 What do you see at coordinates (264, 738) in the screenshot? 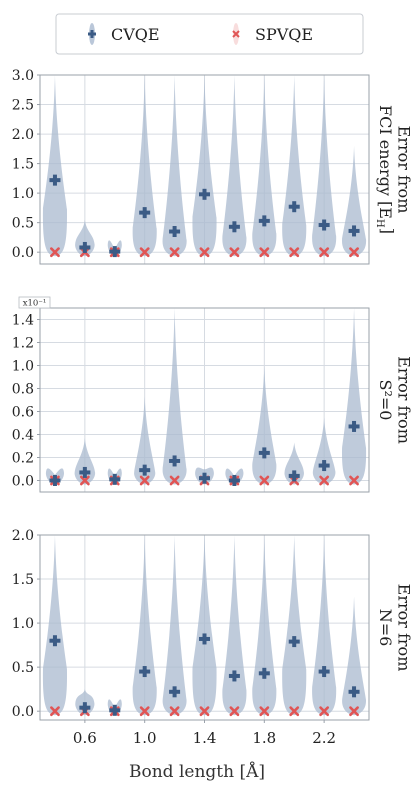
I see `x-tick-label: 1.8` at bounding box center [264, 738].